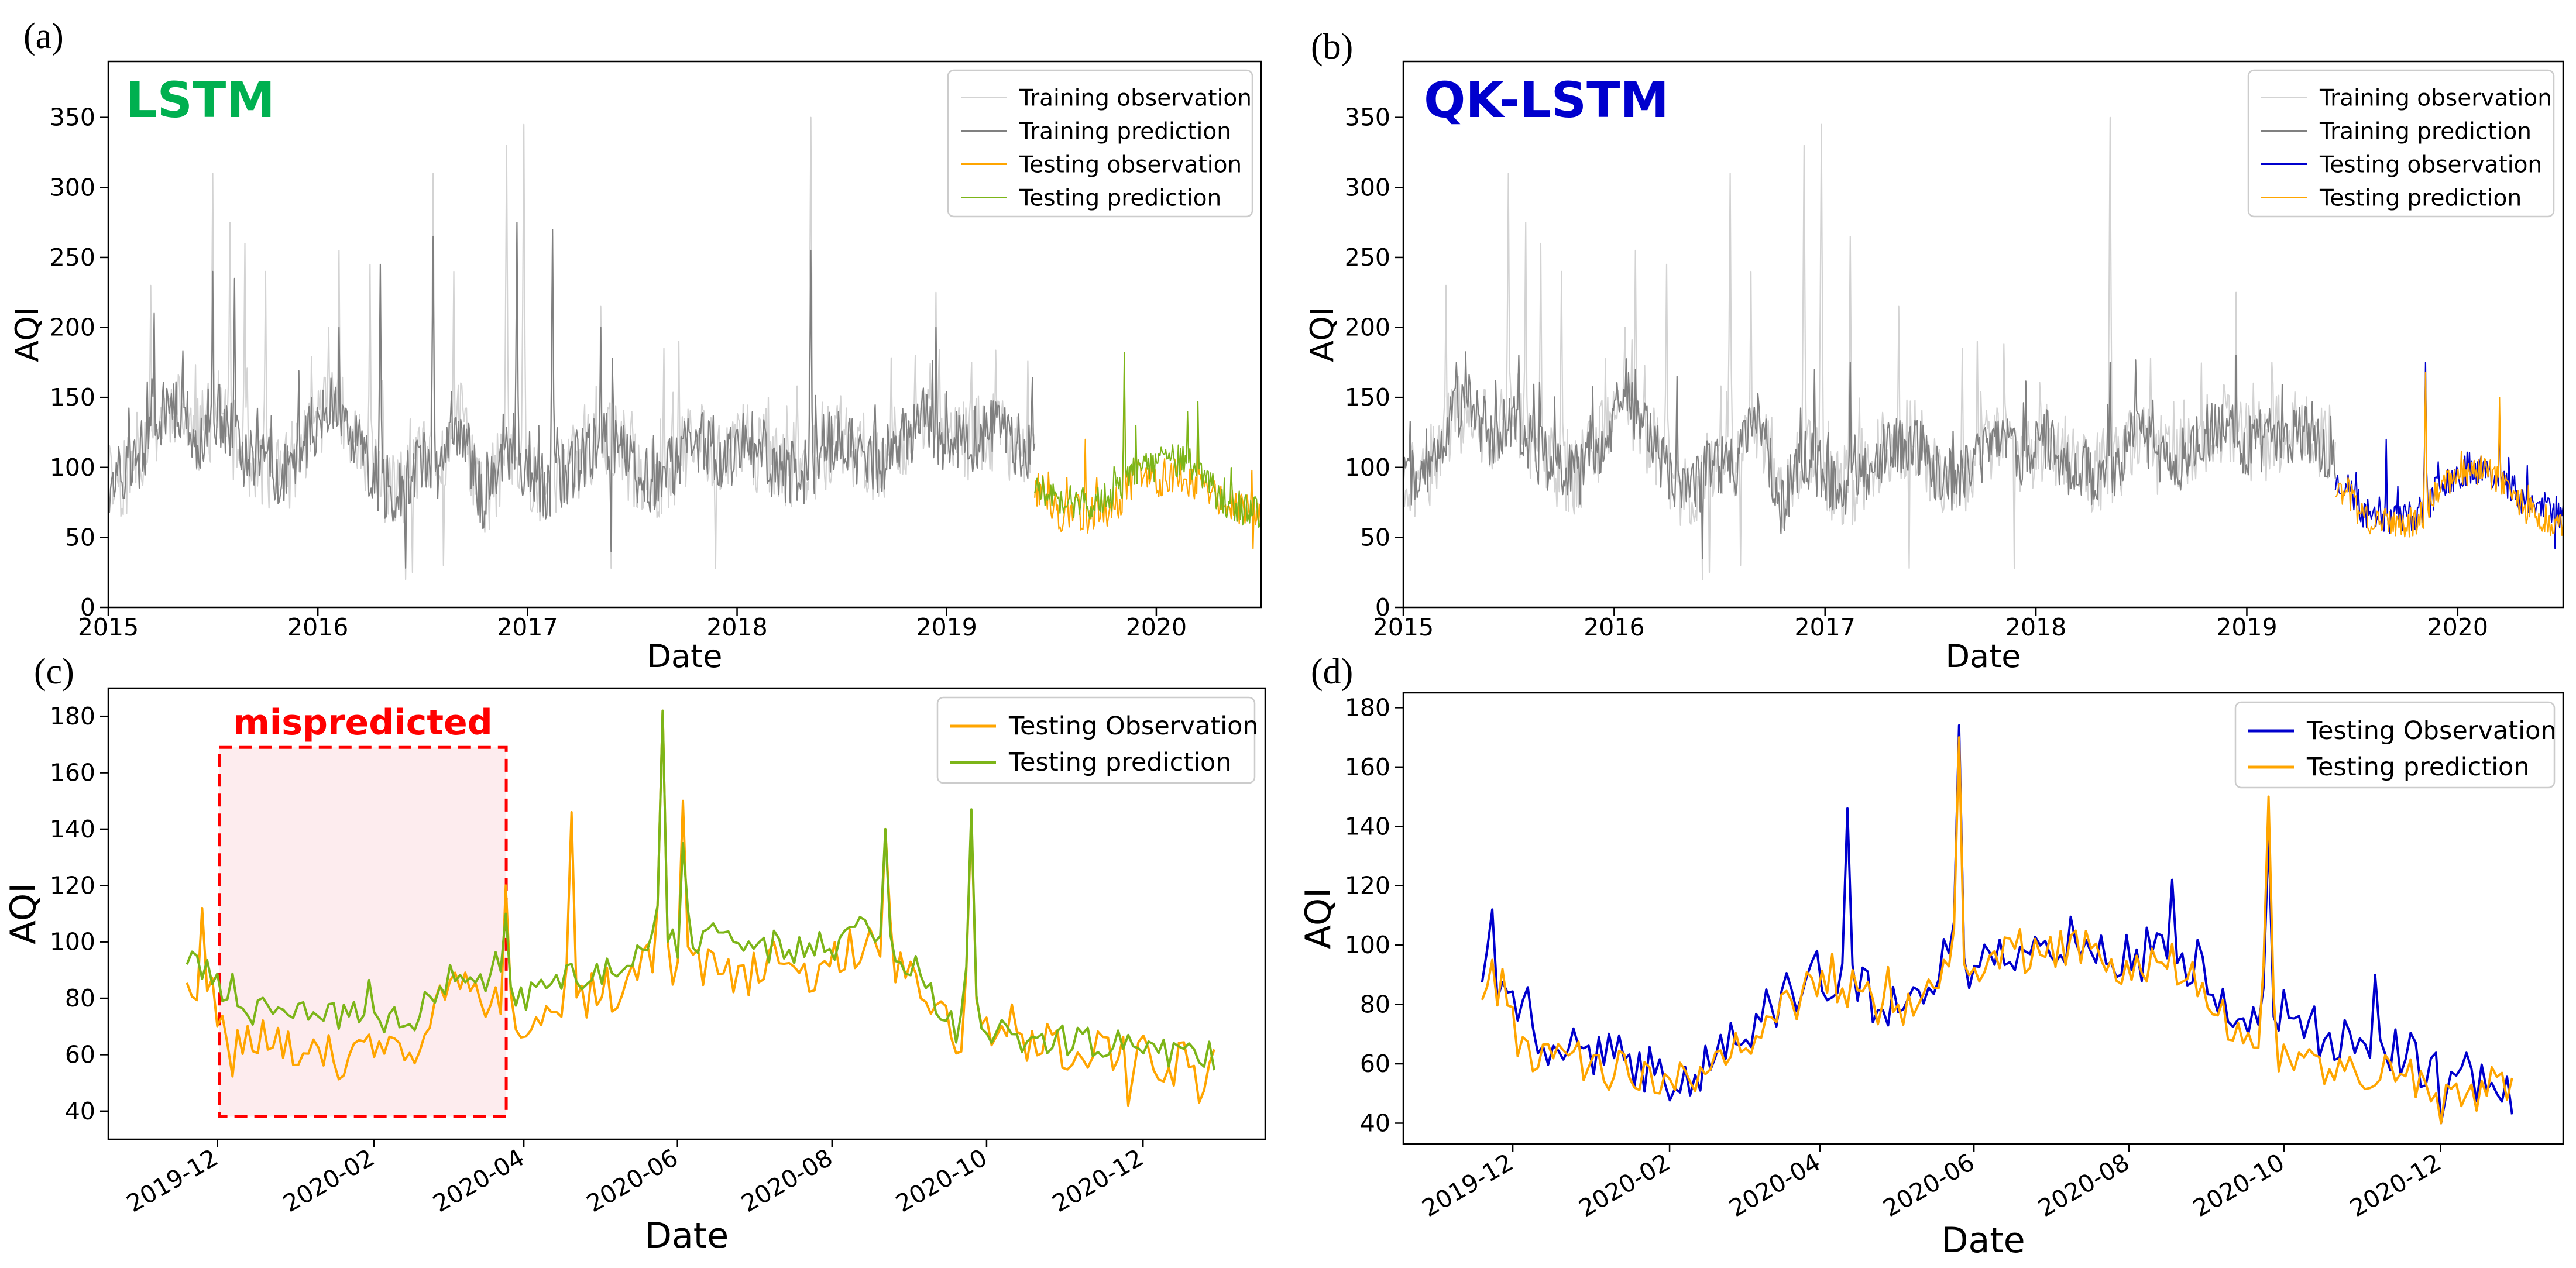 Image resolution: width=2576 pixels, height=1268 pixels. I want to click on legend-label-c-0: Testing Observation, so click(1133, 726).